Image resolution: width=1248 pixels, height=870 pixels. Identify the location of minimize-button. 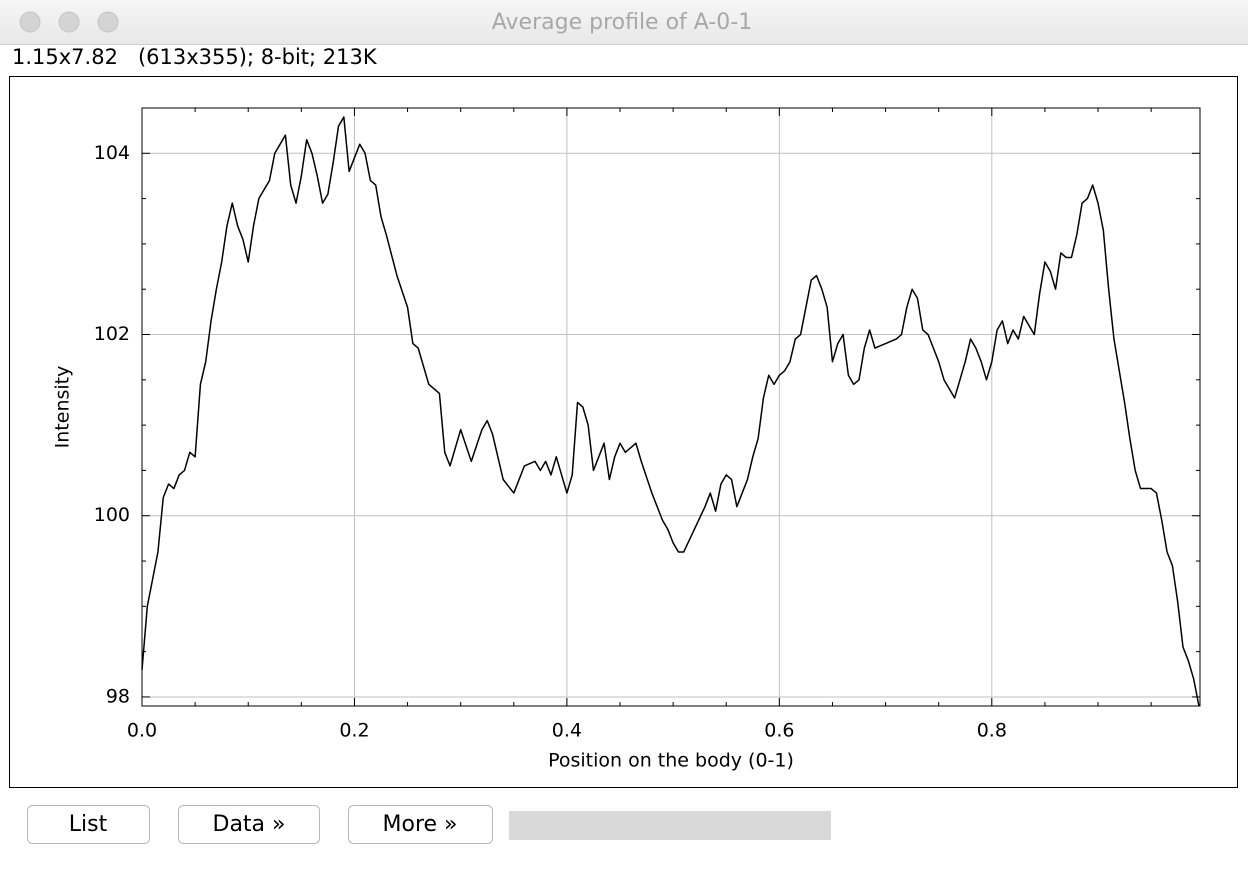
(69, 22).